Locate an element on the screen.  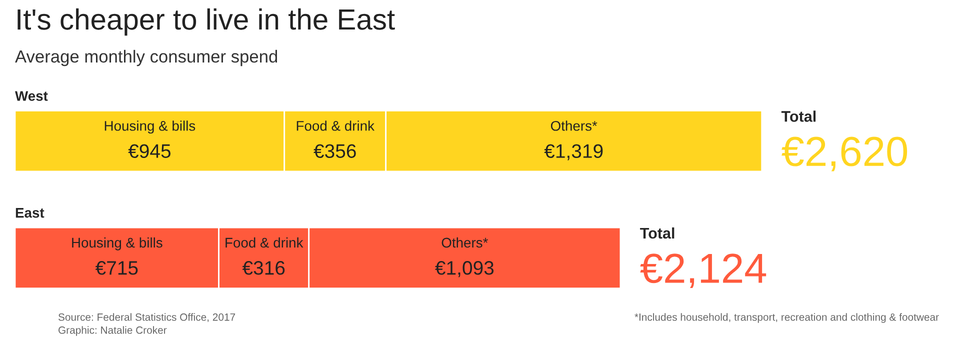
annotation: Source: Federal Statistics Office, 2017 is located at coordinates (147, 317).